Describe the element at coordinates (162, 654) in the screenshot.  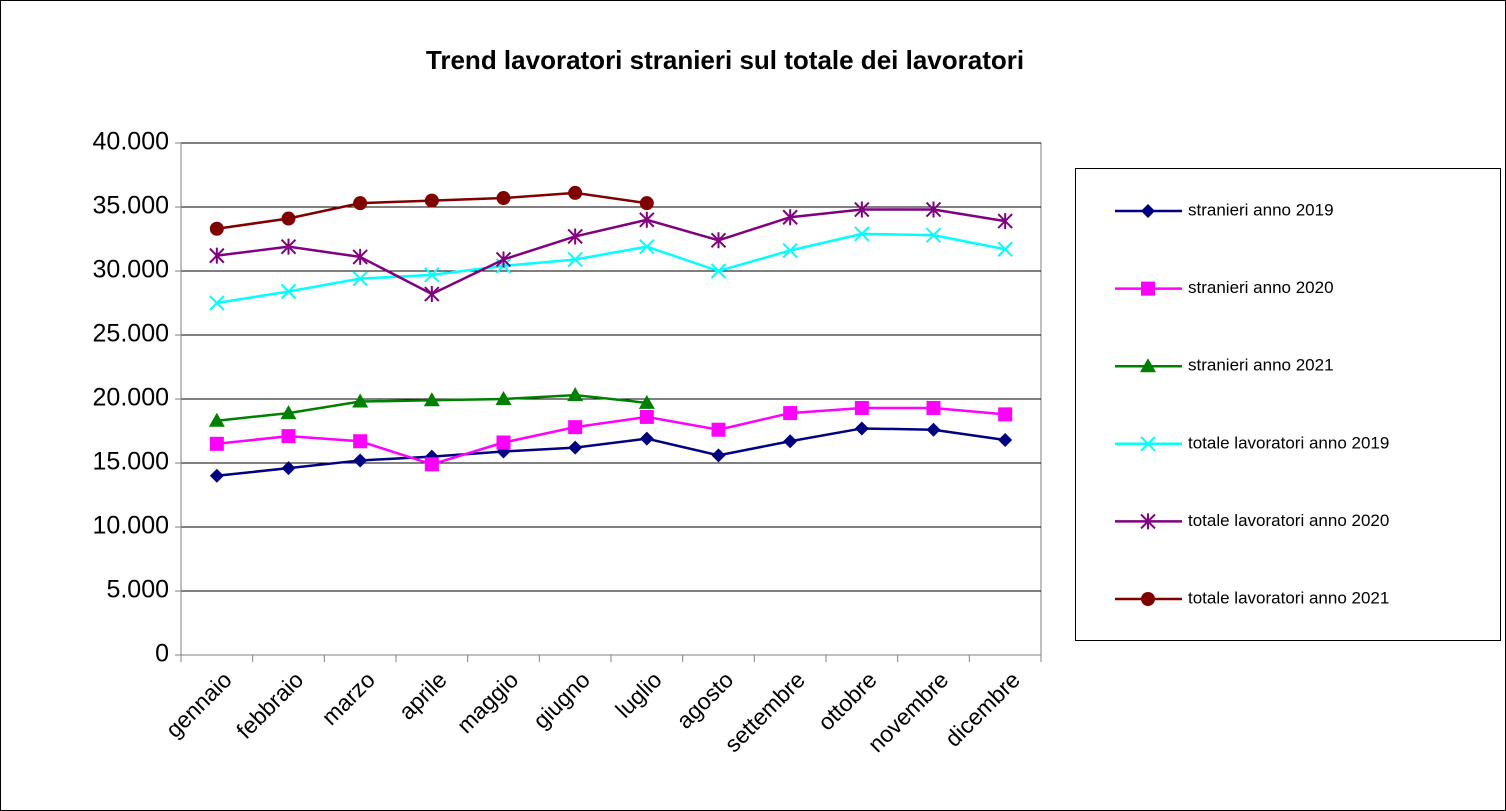
I see `y-tick-label: 0` at that location.